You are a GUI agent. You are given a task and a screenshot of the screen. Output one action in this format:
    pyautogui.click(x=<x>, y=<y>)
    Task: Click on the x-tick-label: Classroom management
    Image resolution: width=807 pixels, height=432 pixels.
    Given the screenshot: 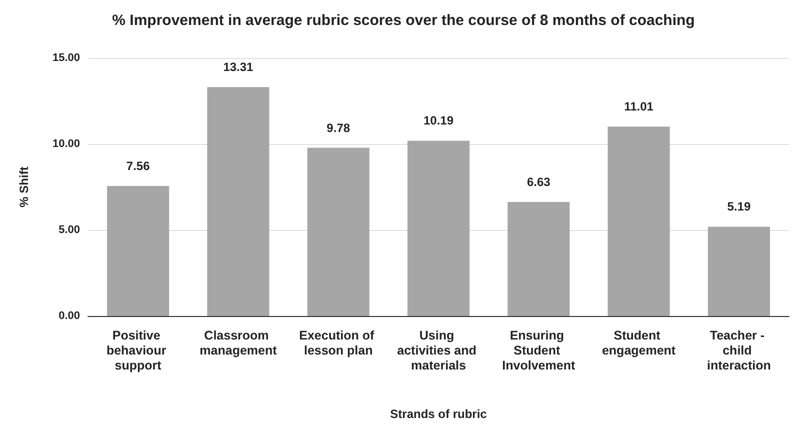 What is the action you would take?
    pyautogui.click(x=239, y=343)
    